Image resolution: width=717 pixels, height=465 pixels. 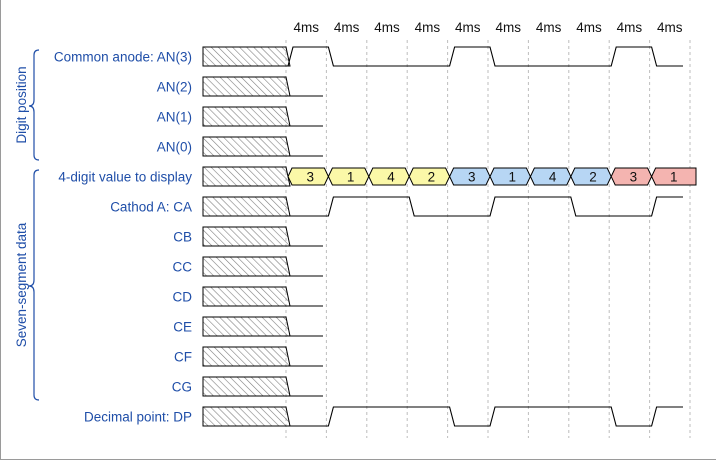 I want to click on signal-label: CG, so click(x=182, y=387).